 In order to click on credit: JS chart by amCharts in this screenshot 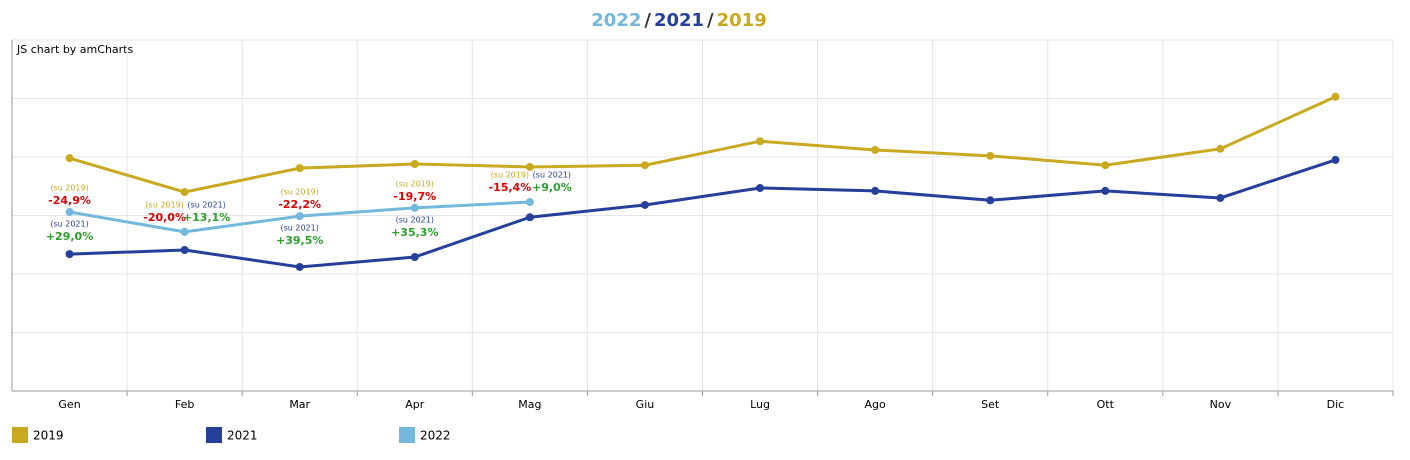, I will do `click(74, 49)`.